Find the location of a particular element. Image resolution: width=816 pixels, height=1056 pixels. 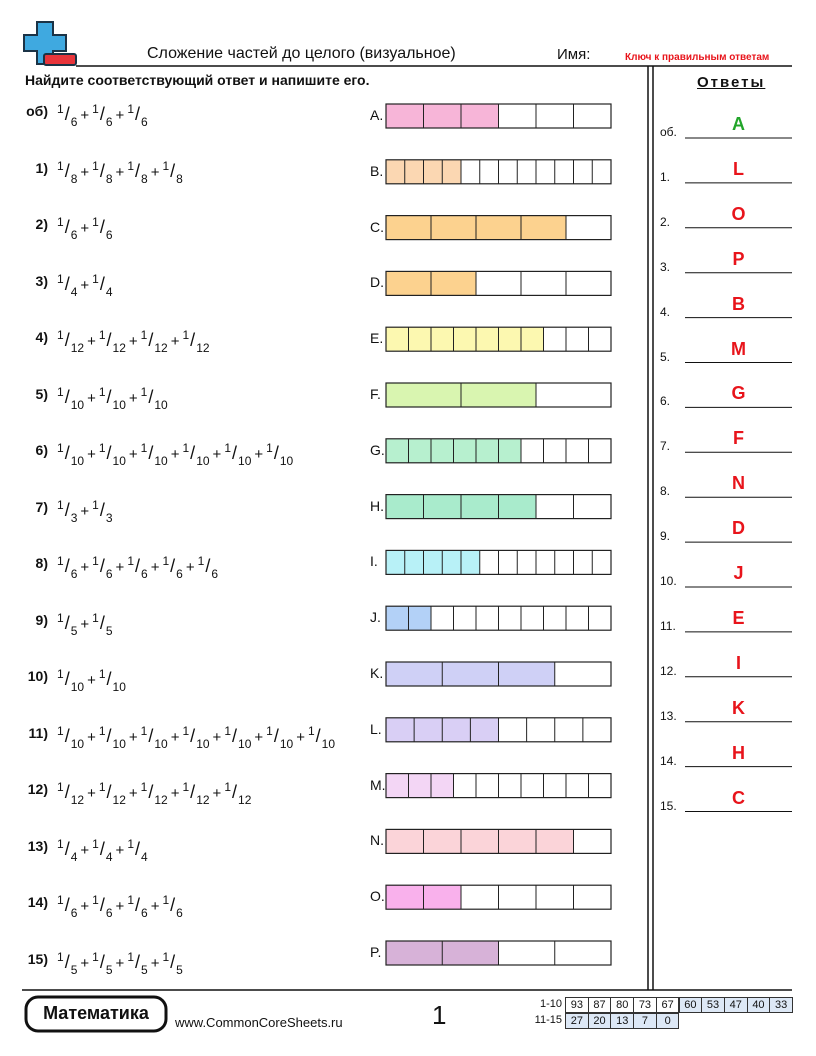

bar-frame is located at coordinates (498, 283).